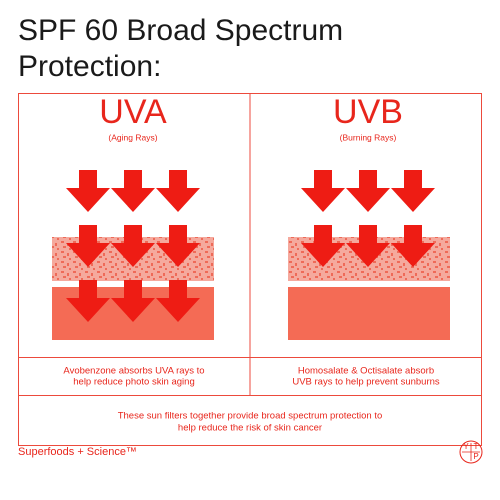 Image resolution: width=500 pixels, height=500 pixels. Describe the element at coordinates (133, 255) in the screenshot. I see `uva-illustration` at that location.